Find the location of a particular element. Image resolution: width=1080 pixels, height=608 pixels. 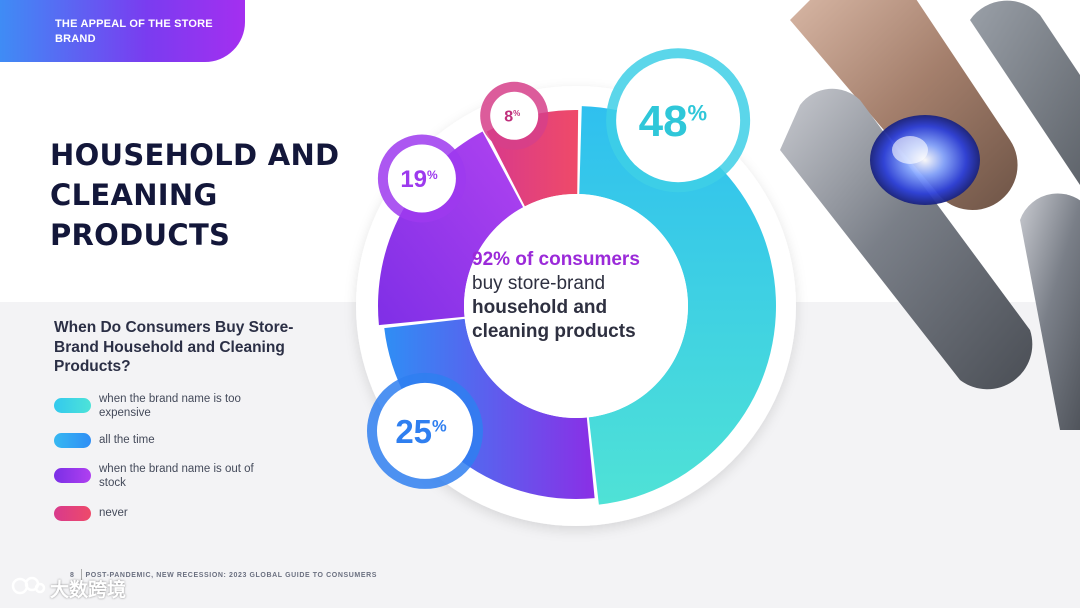

donut-segment-all-the-time is located at coordinates (489, 409).